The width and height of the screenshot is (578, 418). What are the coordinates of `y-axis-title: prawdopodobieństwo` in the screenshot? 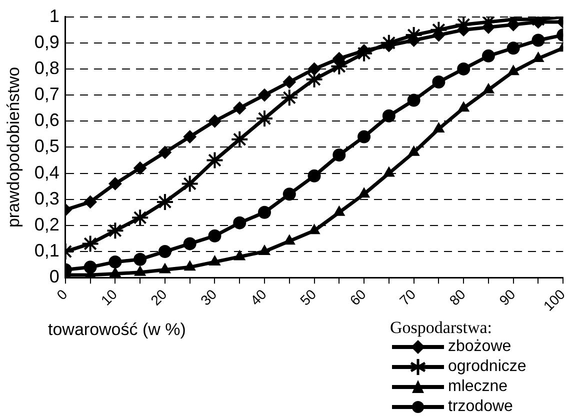 It's located at (13, 147).